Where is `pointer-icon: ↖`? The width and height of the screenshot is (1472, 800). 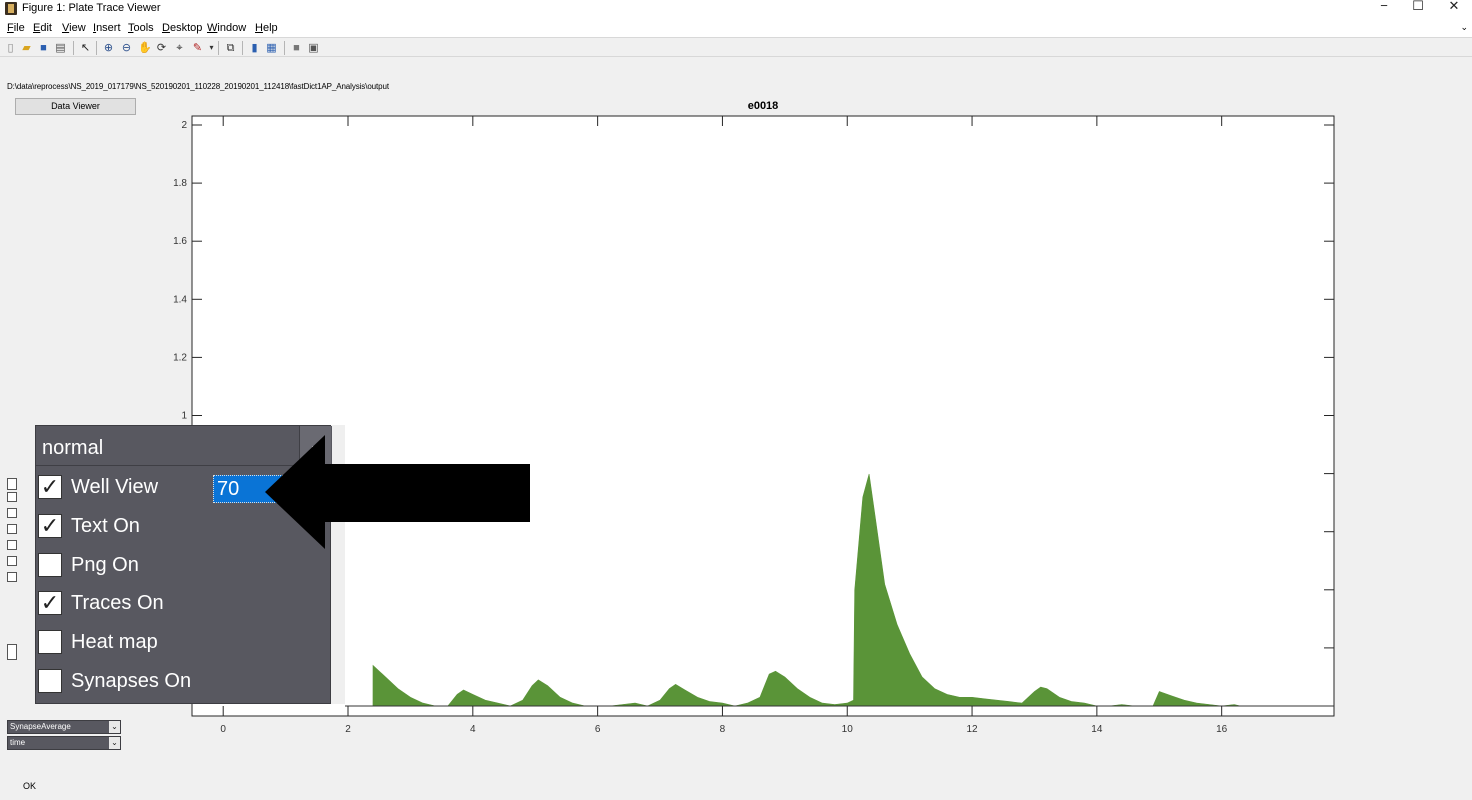
pointer-icon: ↖ is located at coordinates (85, 48).